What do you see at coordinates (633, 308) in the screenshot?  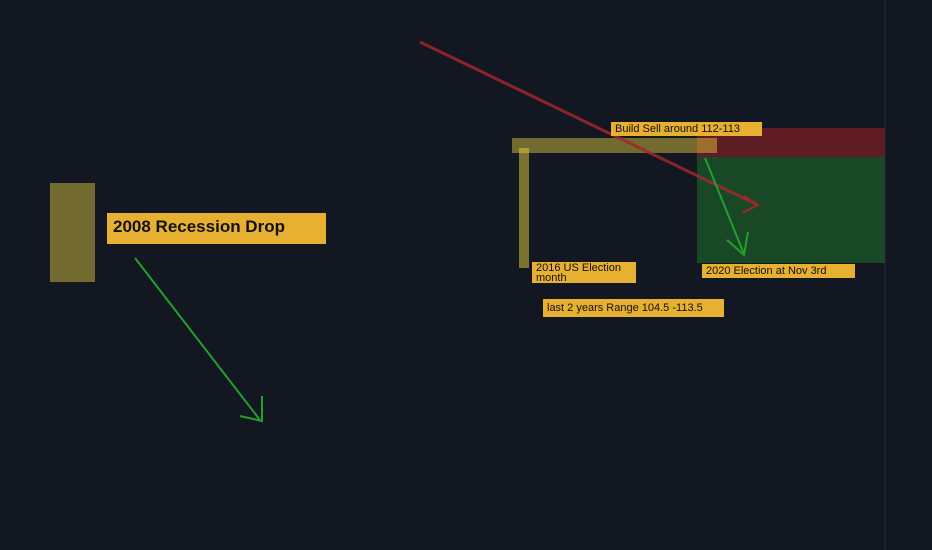 I see `annotation: last 2 years Range 104.5 -113.5` at bounding box center [633, 308].